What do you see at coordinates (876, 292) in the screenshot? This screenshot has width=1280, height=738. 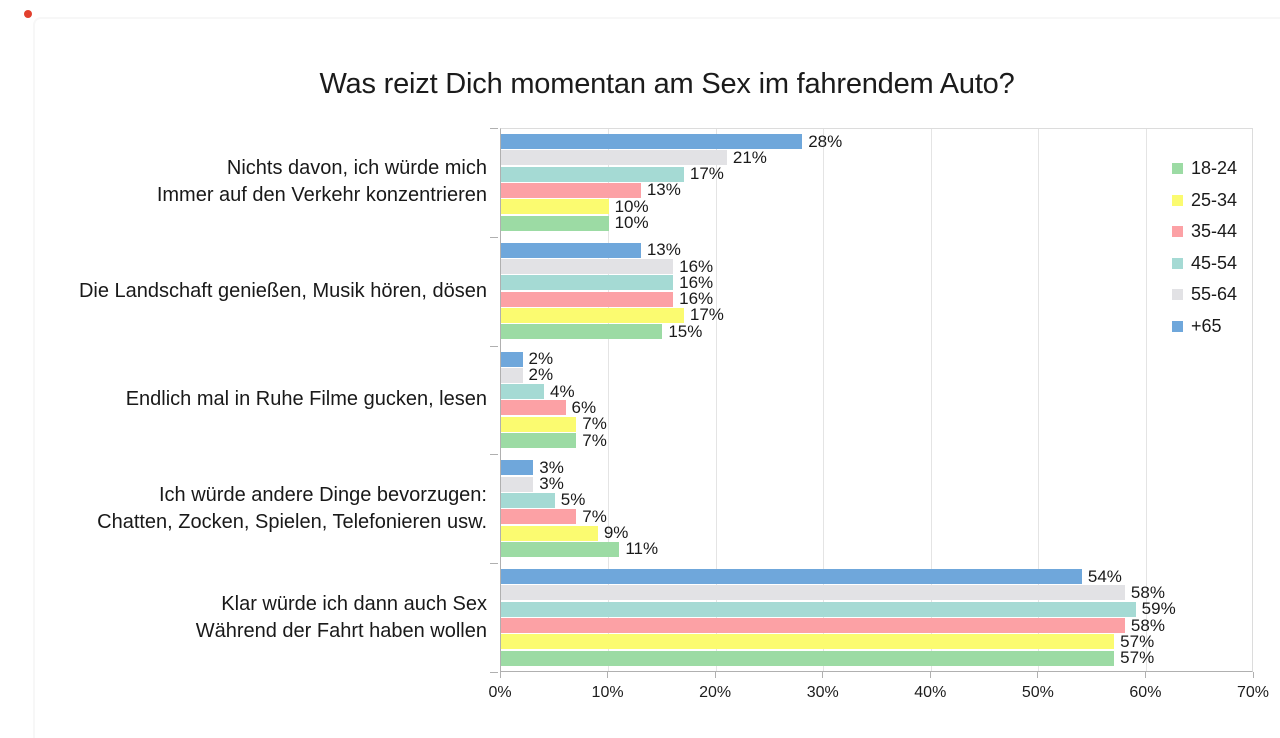 I see `bar-group: 13% 16% 16% 16% 17% 15%` at bounding box center [876, 292].